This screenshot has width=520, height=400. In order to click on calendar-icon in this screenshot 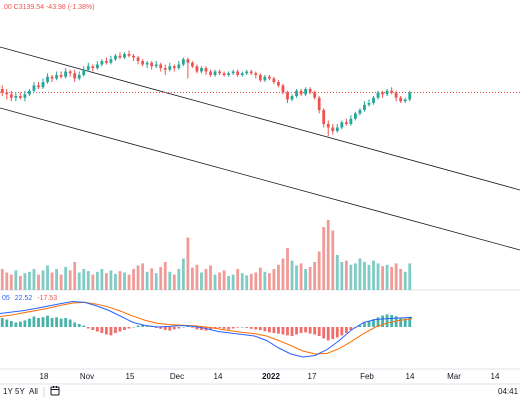, I will do `click(55, 391)`.